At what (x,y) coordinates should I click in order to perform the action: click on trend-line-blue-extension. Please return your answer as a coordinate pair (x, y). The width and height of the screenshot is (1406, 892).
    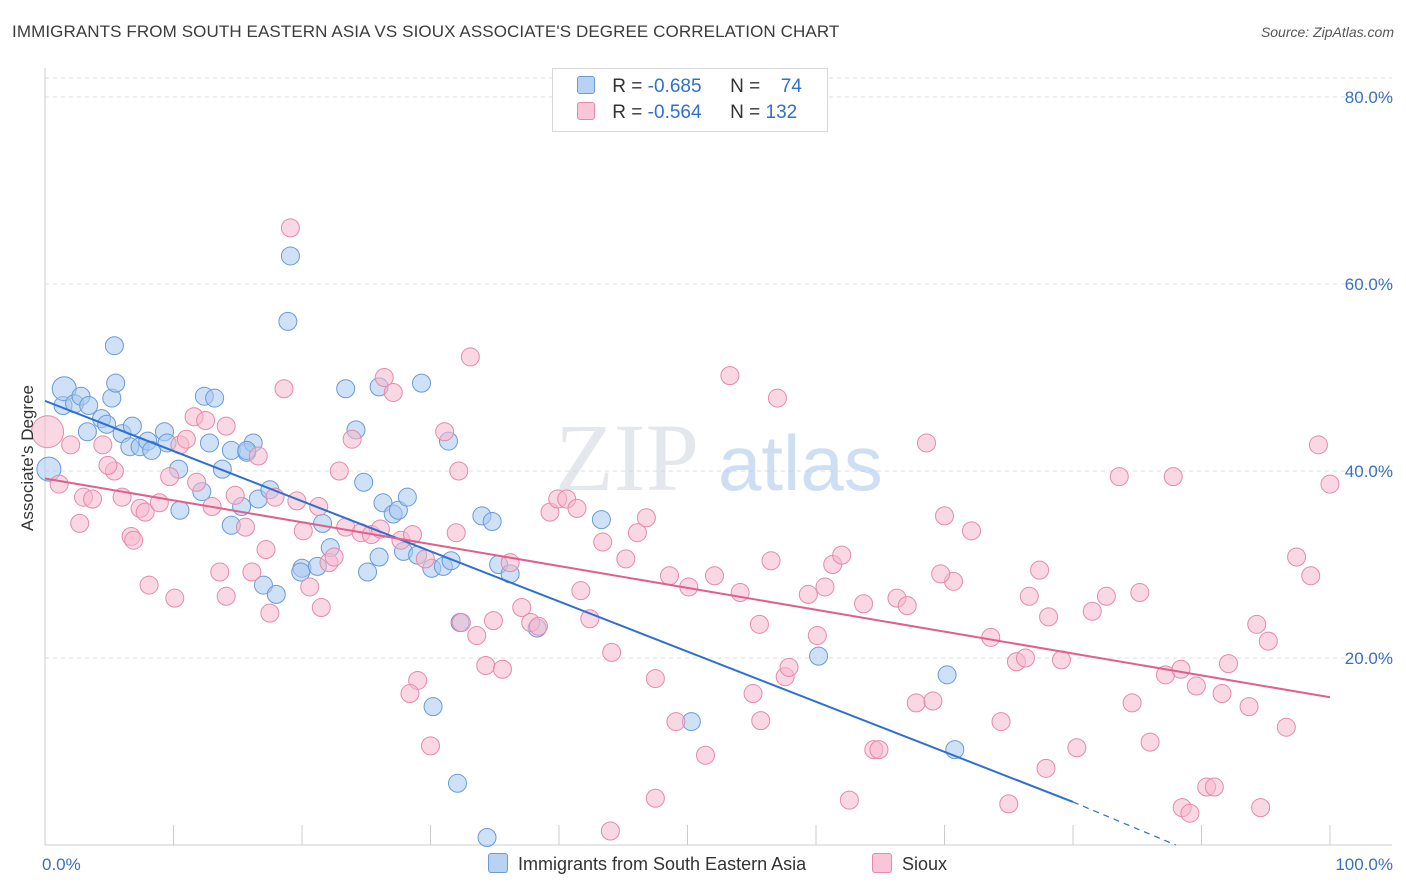
    Looking at the image, I should click on (1124, 823).